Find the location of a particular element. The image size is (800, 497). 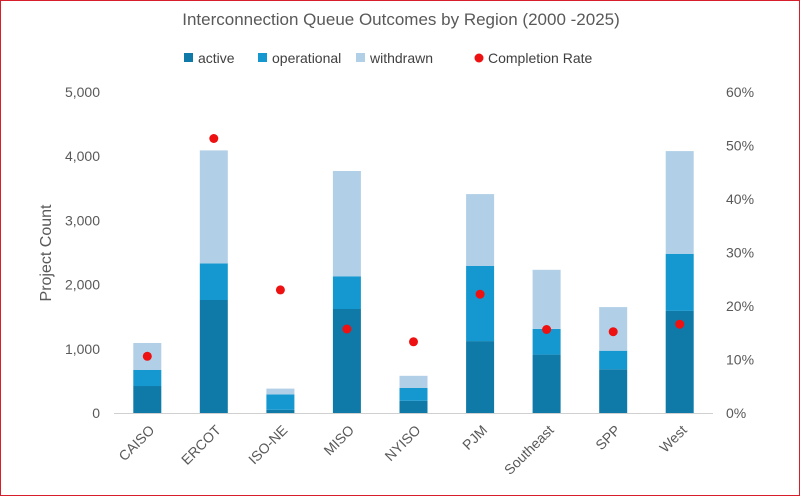

legend-label-withdrawn: withdrawn is located at coordinates (401, 58).